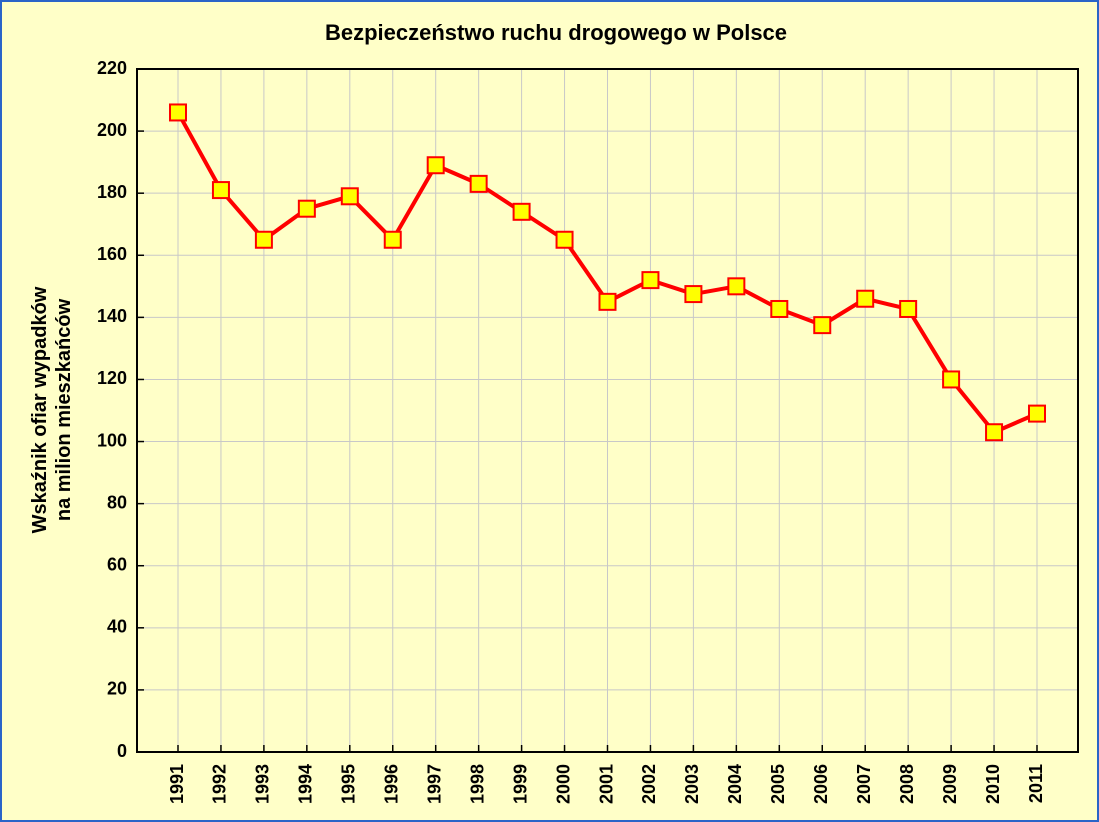 The width and height of the screenshot is (1099, 822). I want to click on y-tick-label: 220, so click(112, 68).